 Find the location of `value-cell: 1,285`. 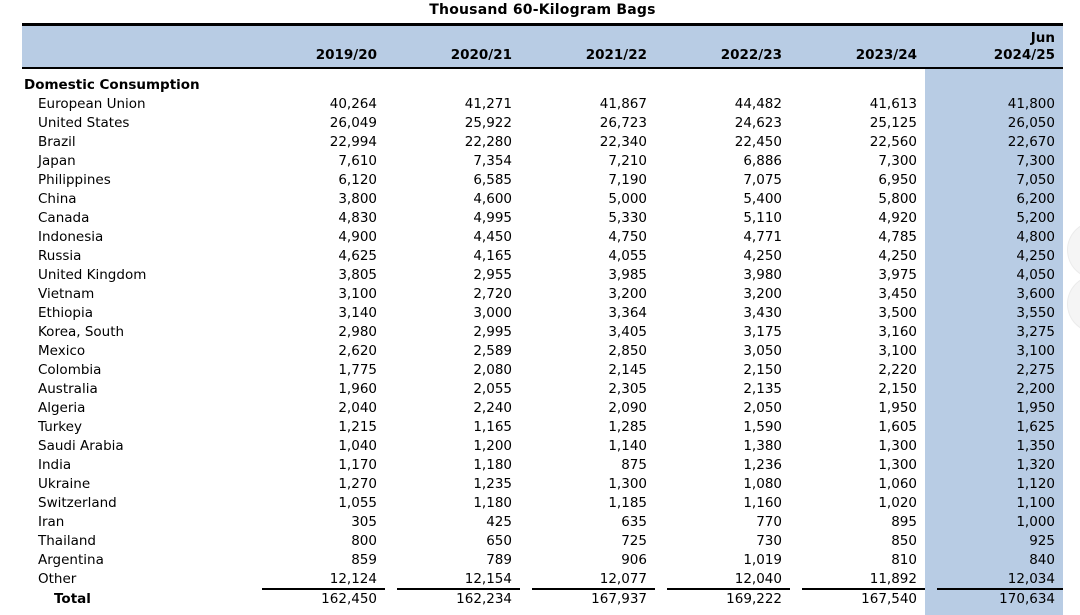

value-cell: 1,285 is located at coordinates (627, 426).